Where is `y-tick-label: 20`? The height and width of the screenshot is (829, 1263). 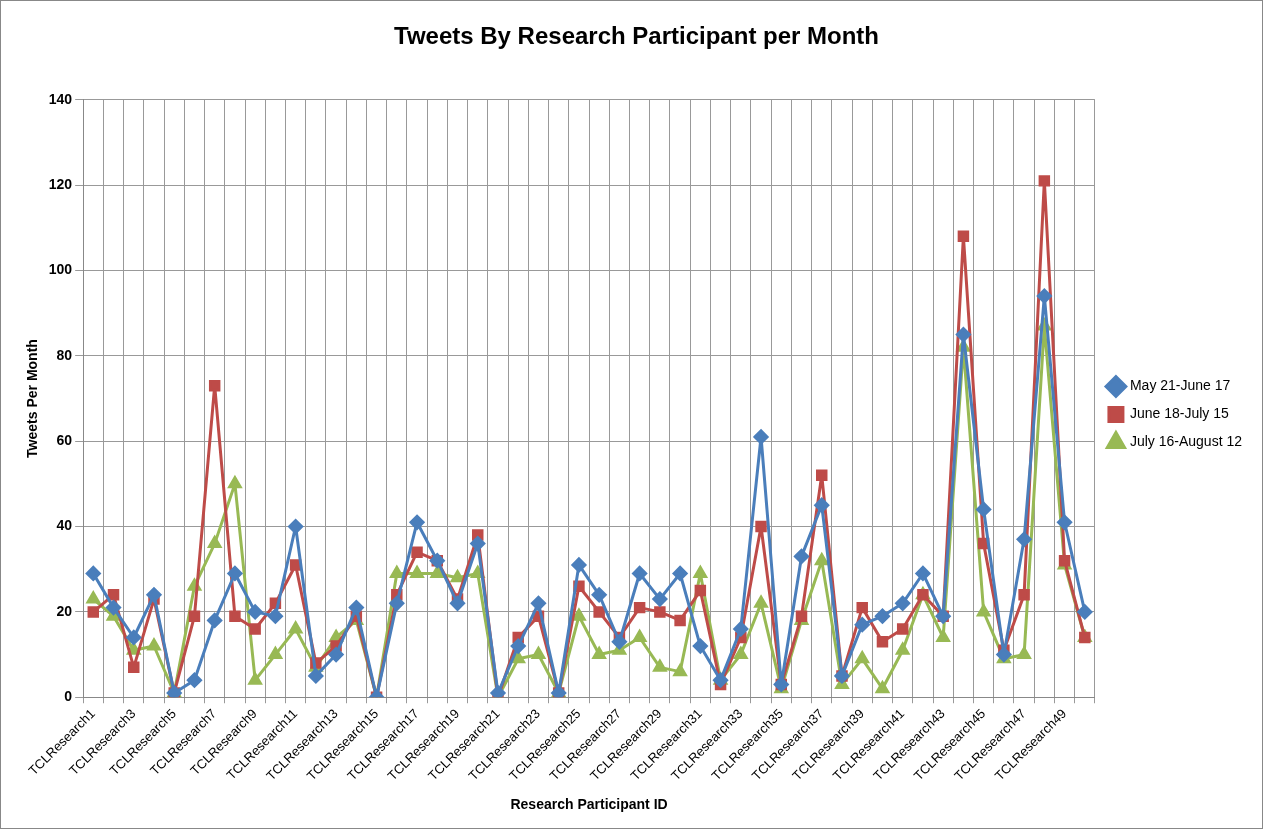
y-tick-label: 20 is located at coordinates (64, 610).